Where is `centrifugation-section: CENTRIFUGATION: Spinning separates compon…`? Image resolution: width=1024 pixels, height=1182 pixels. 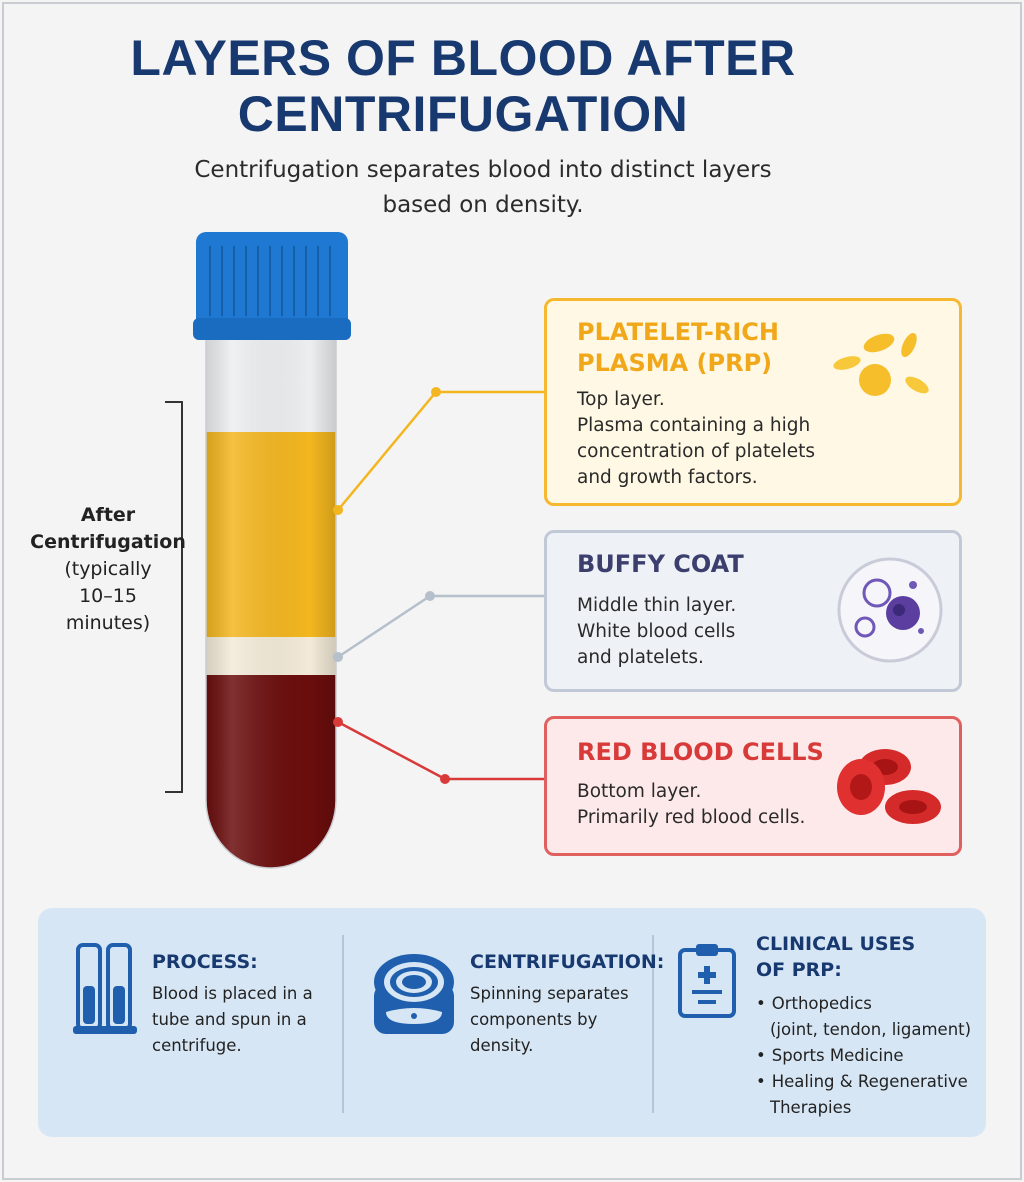 centrifugation-section: CENTRIFUGATION: Spinning separates compon… is located at coordinates (567, 1004).